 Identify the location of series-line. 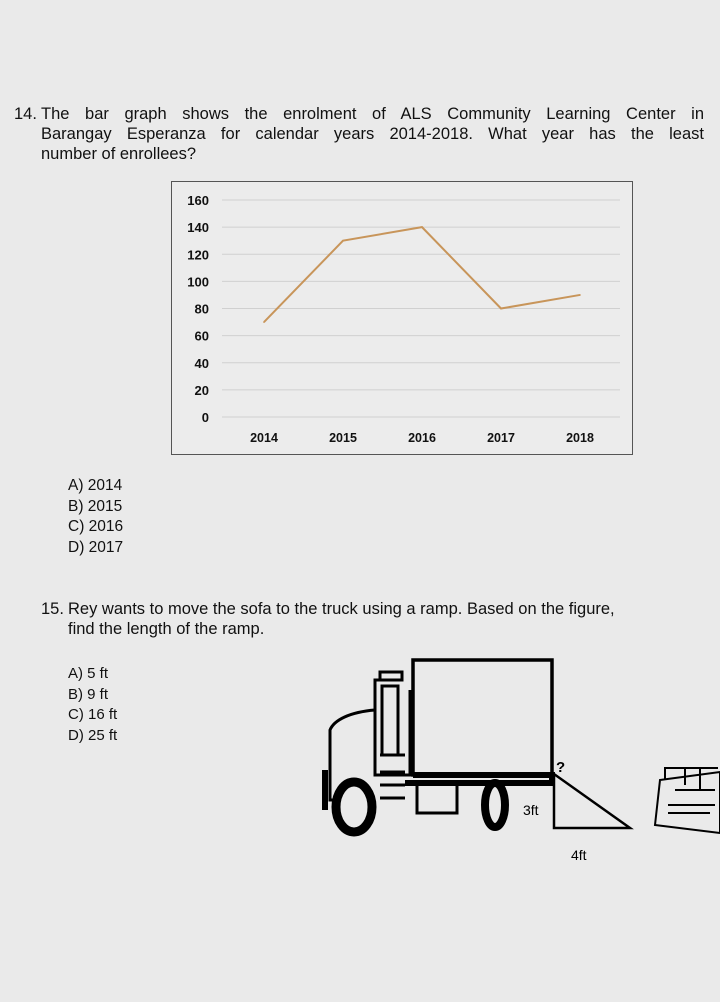
(422, 274).